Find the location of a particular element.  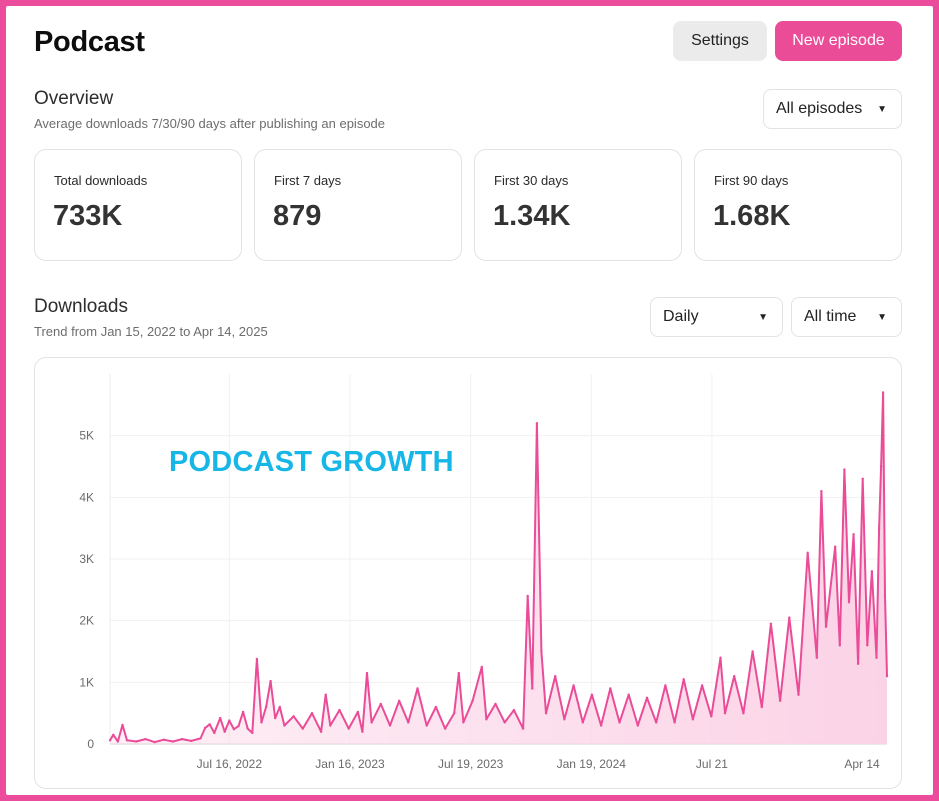

interval-value: Daily is located at coordinates (681, 316).